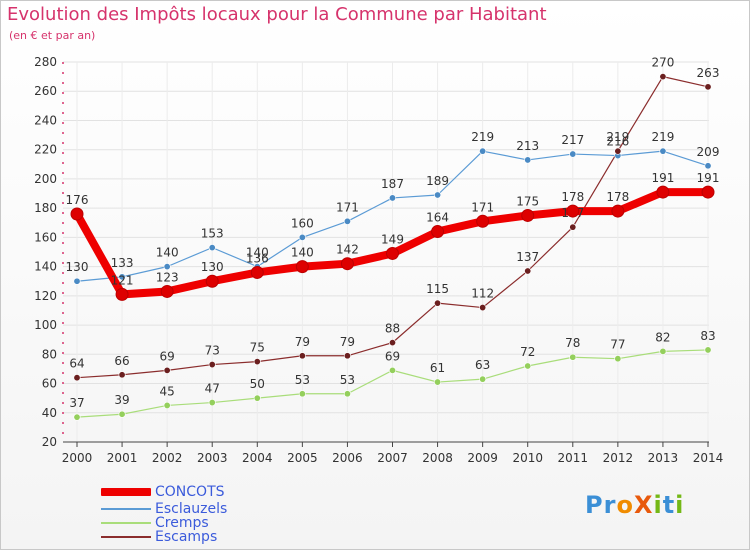  I want to click on y-tick-label: 180, so click(45, 208).